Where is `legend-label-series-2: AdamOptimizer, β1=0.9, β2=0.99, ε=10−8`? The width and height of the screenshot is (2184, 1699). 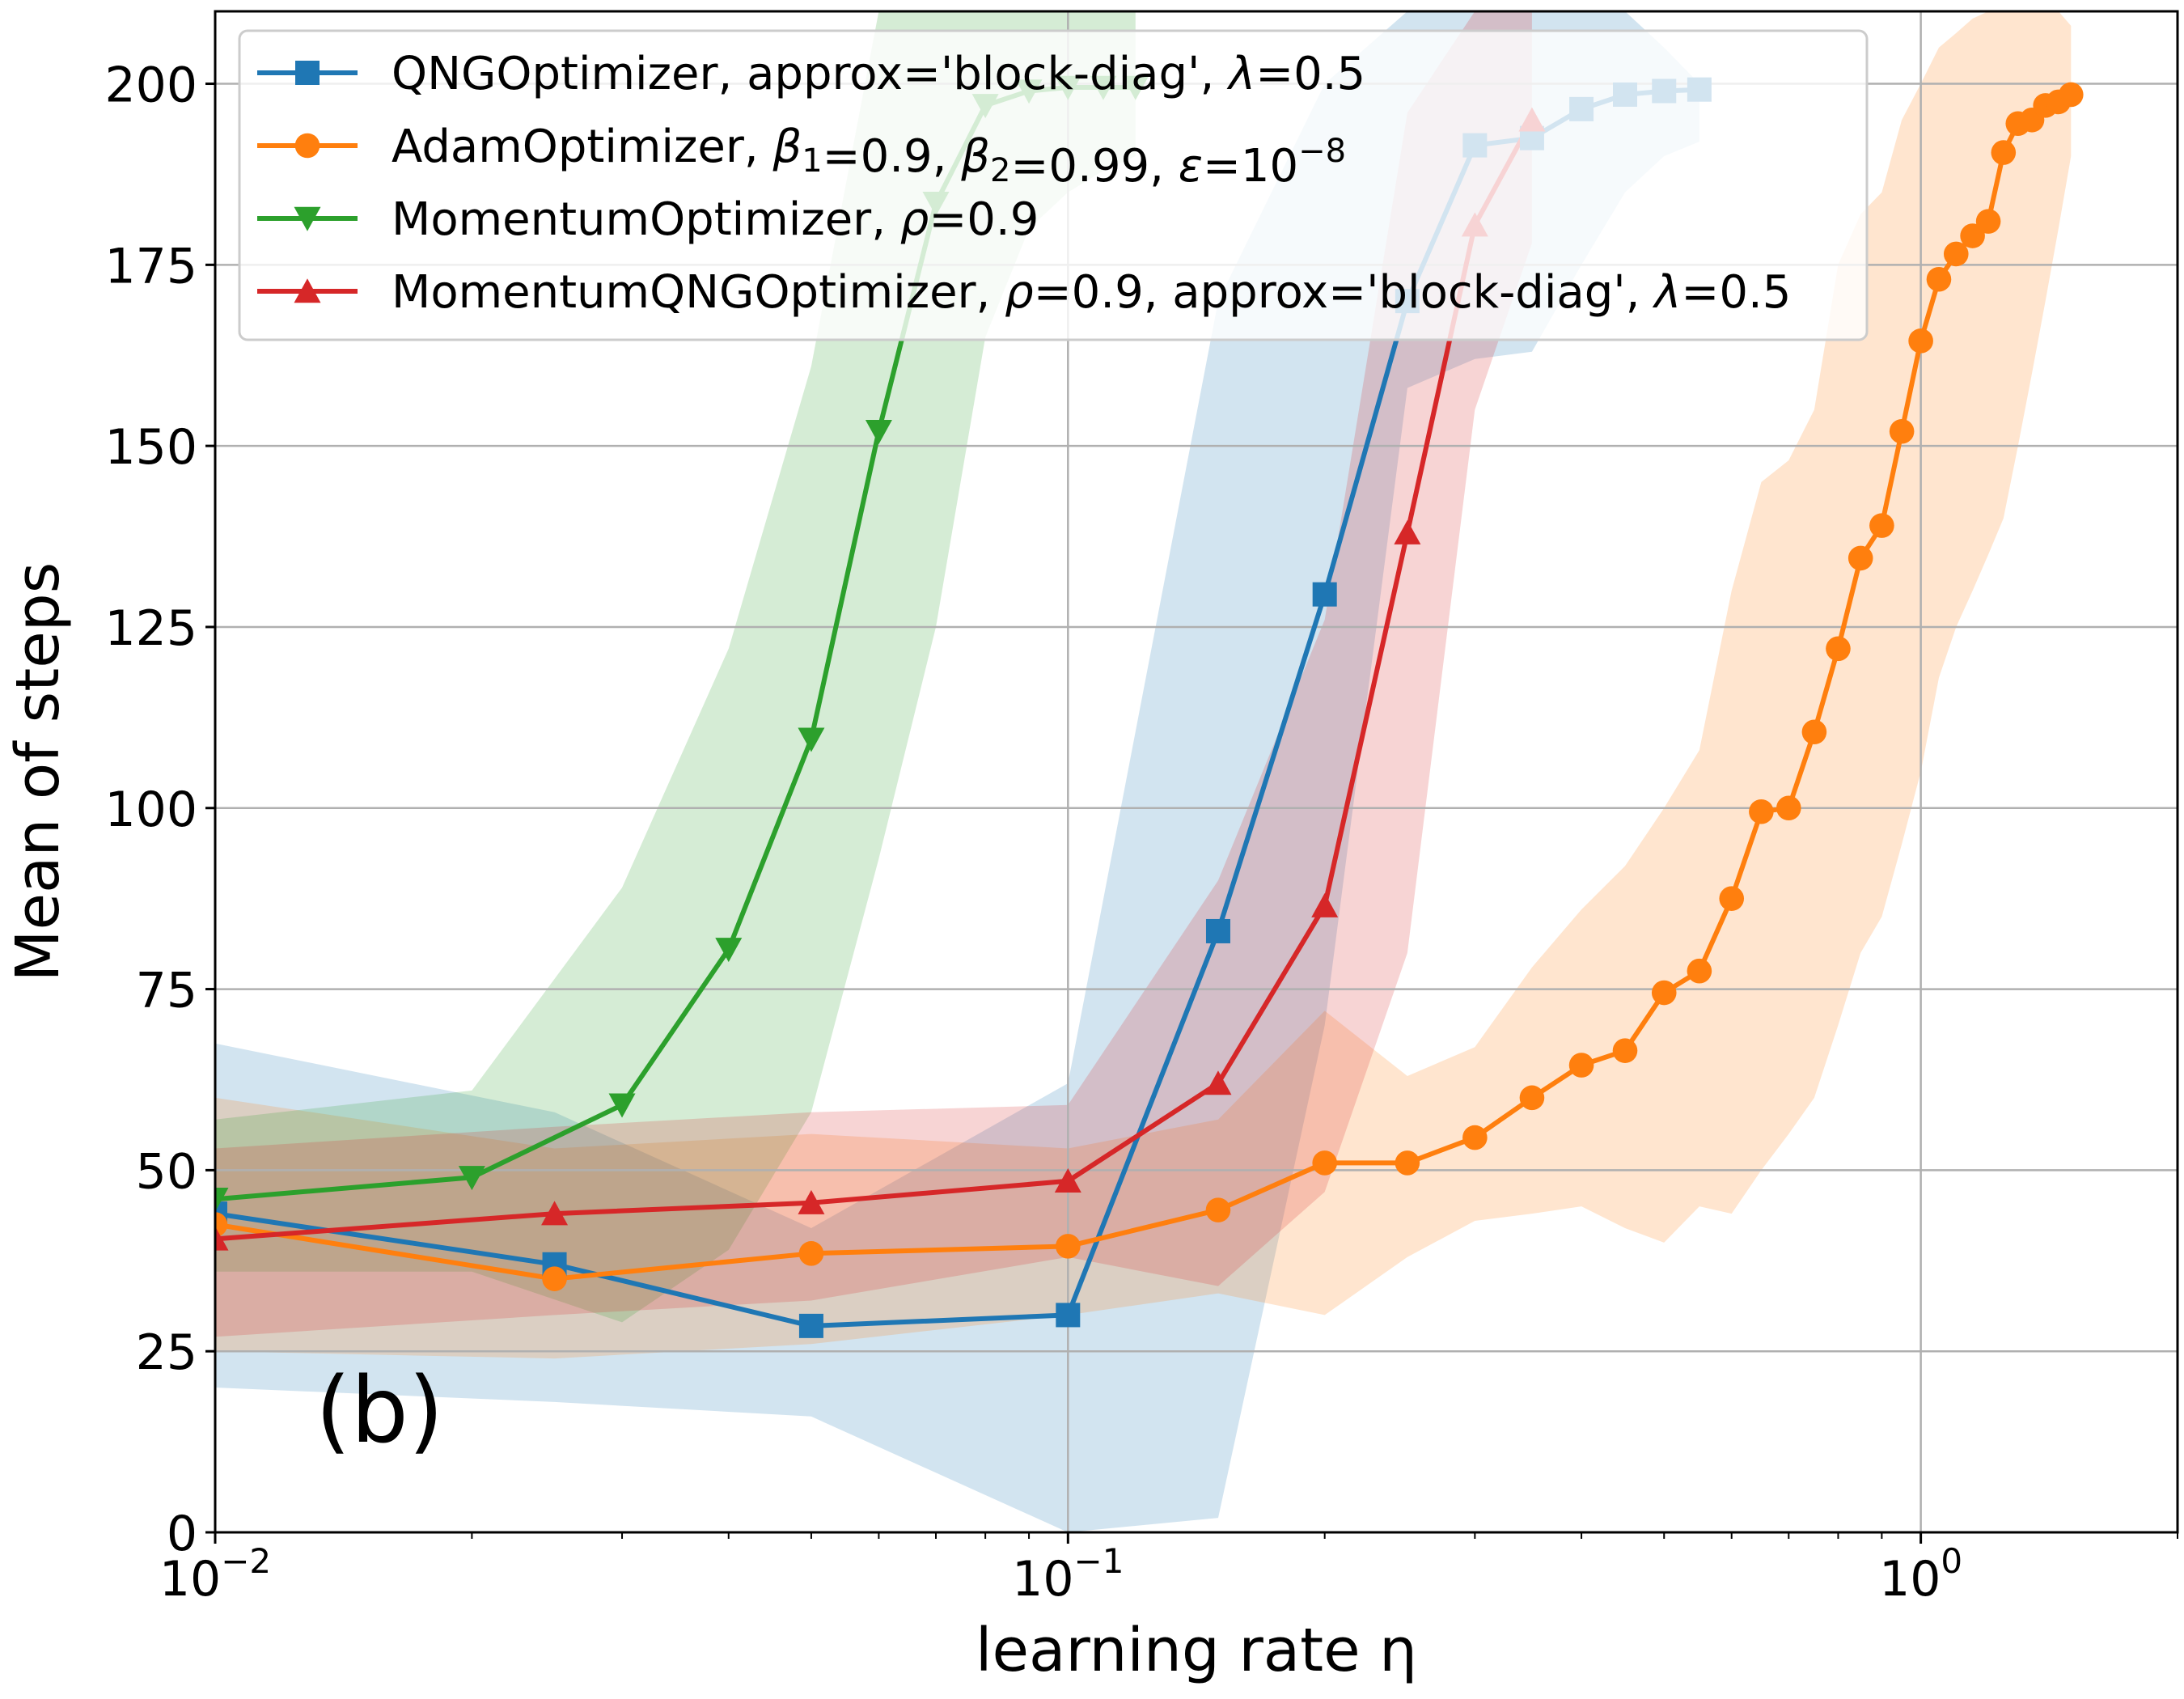
legend-label-series-2: AdamOptimizer, β1=0.9, β2=0.99, ε=10−8 is located at coordinates (869, 157).